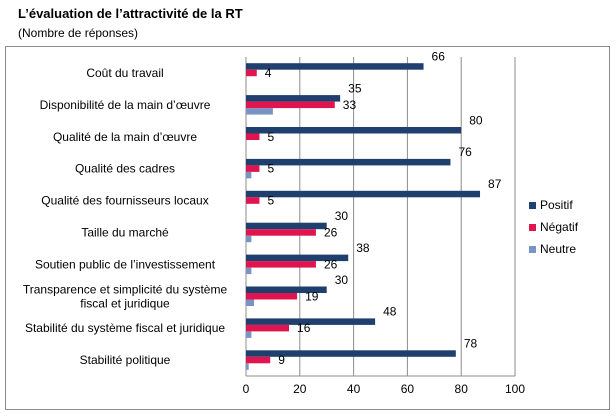  Describe the element at coordinates (130, 13) in the screenshot. I see `chart-title: L’évaluation de l’attractivité de la RT` at that location.